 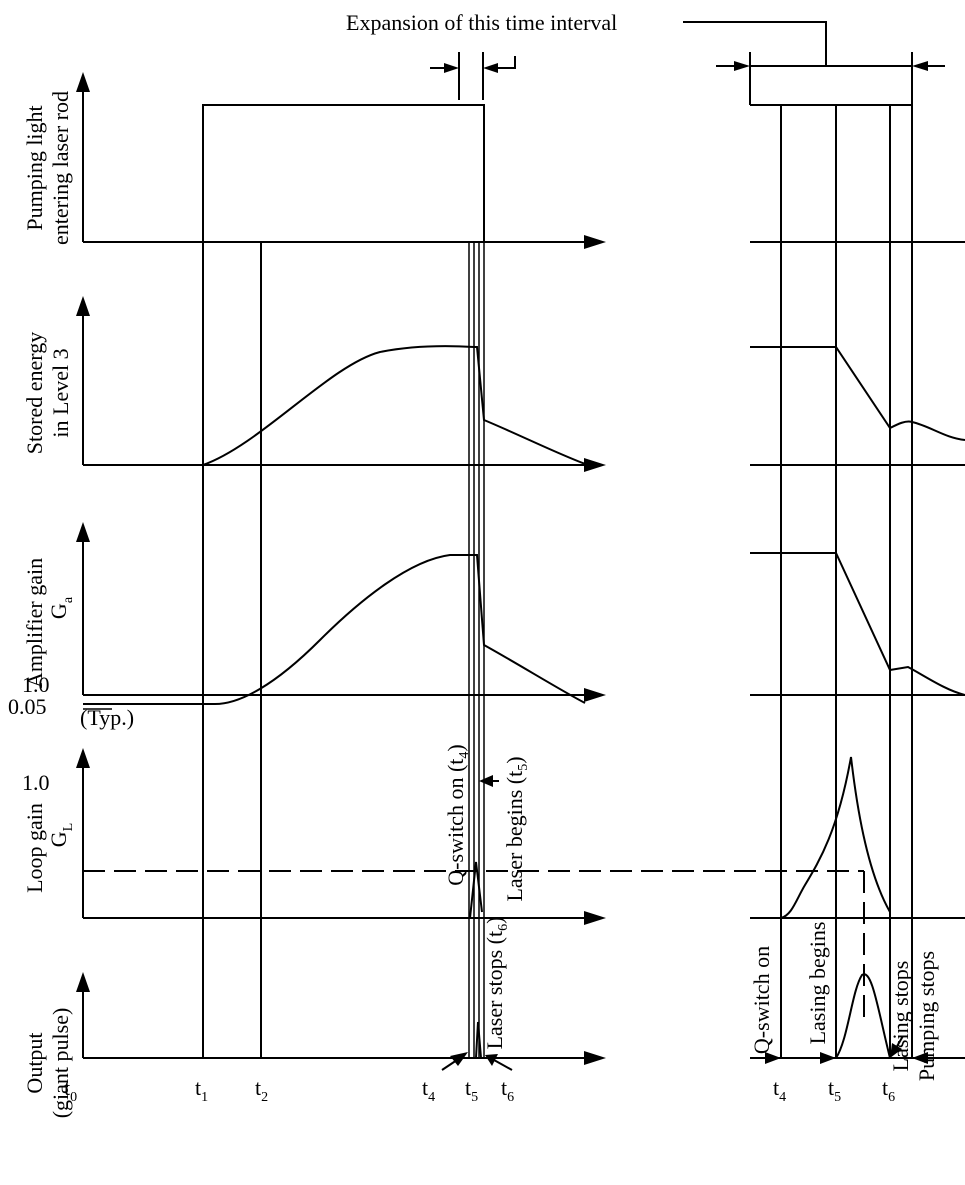 I want to click on interval-arrow-right-head, so click(x=490, y=68).